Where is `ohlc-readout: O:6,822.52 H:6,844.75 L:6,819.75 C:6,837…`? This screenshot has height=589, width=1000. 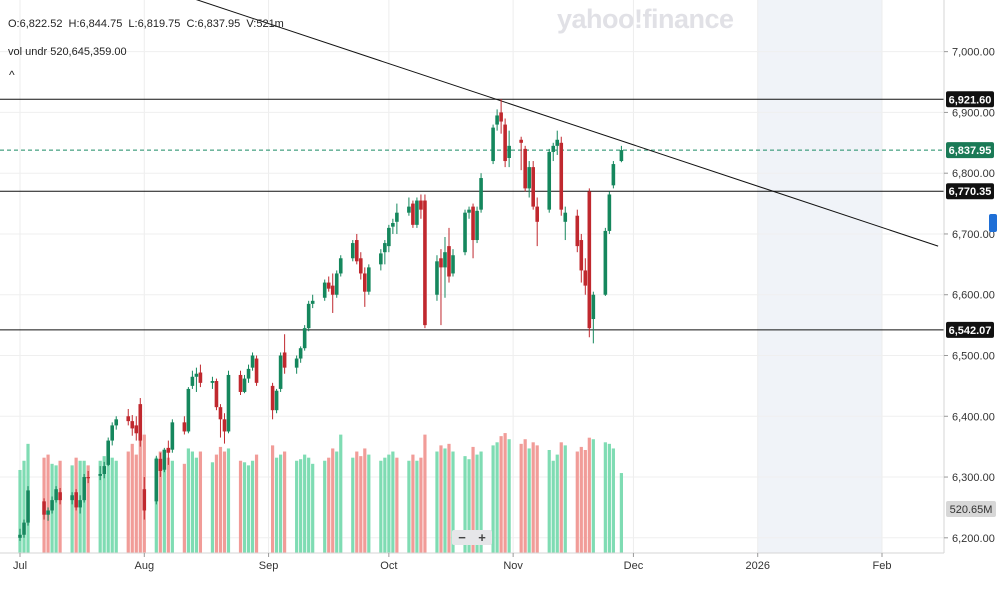
ohlc-readout: O:6,822.52 H:6,844.75 L:6,819.75 C:6,837… is located at coordinates (147, 24).